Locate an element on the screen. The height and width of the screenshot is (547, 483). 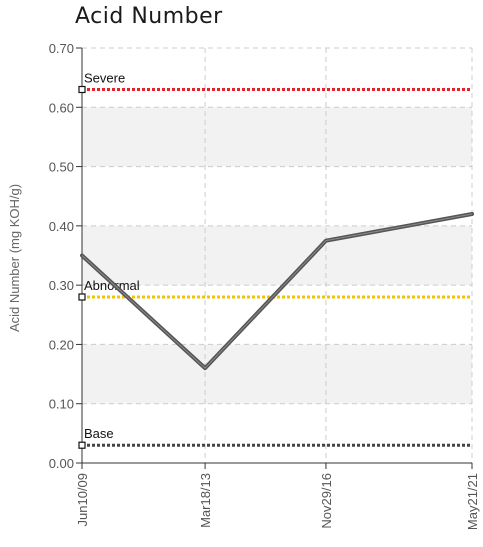
y-tick-label: 0.30 is located at coordinates (61, 285).